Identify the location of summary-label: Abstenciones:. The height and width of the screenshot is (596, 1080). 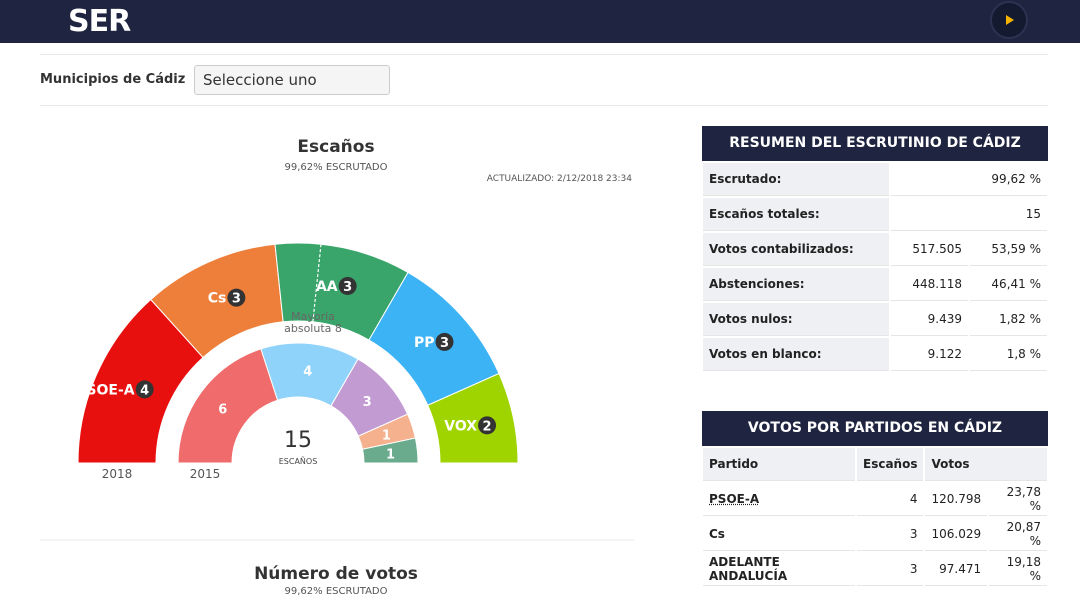
(796, 284).